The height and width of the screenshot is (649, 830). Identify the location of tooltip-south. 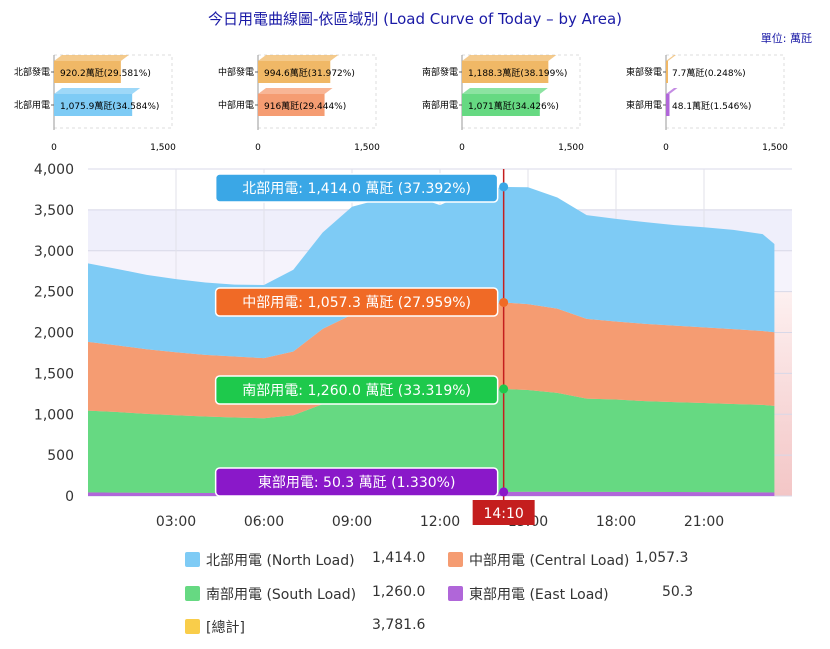
(356, 390).